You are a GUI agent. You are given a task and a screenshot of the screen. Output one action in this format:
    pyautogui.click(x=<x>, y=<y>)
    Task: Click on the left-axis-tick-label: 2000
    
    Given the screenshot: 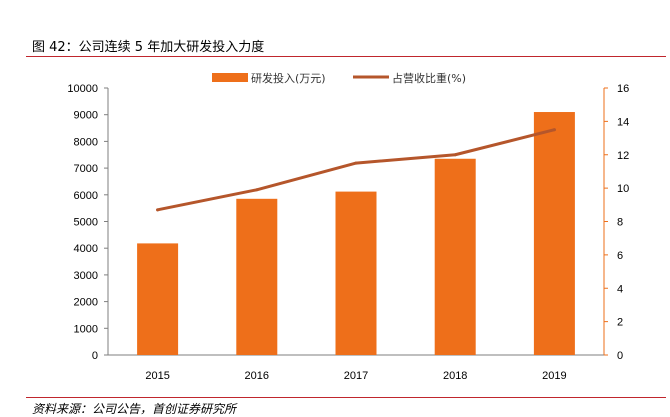 What is the action you would take?
    pyautogui.click(x=86, y=303)
    